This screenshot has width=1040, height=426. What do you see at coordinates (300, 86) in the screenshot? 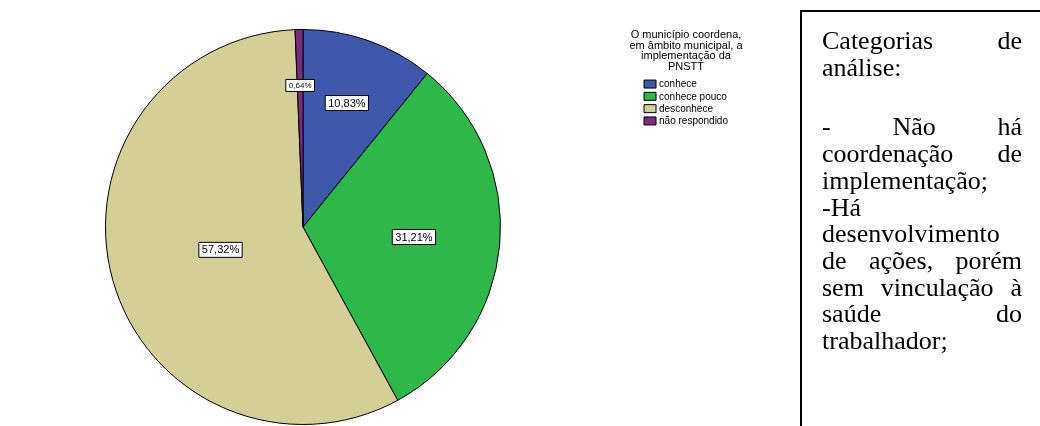
I see `data-label: 0,64%` at bounding box center [300, 86].